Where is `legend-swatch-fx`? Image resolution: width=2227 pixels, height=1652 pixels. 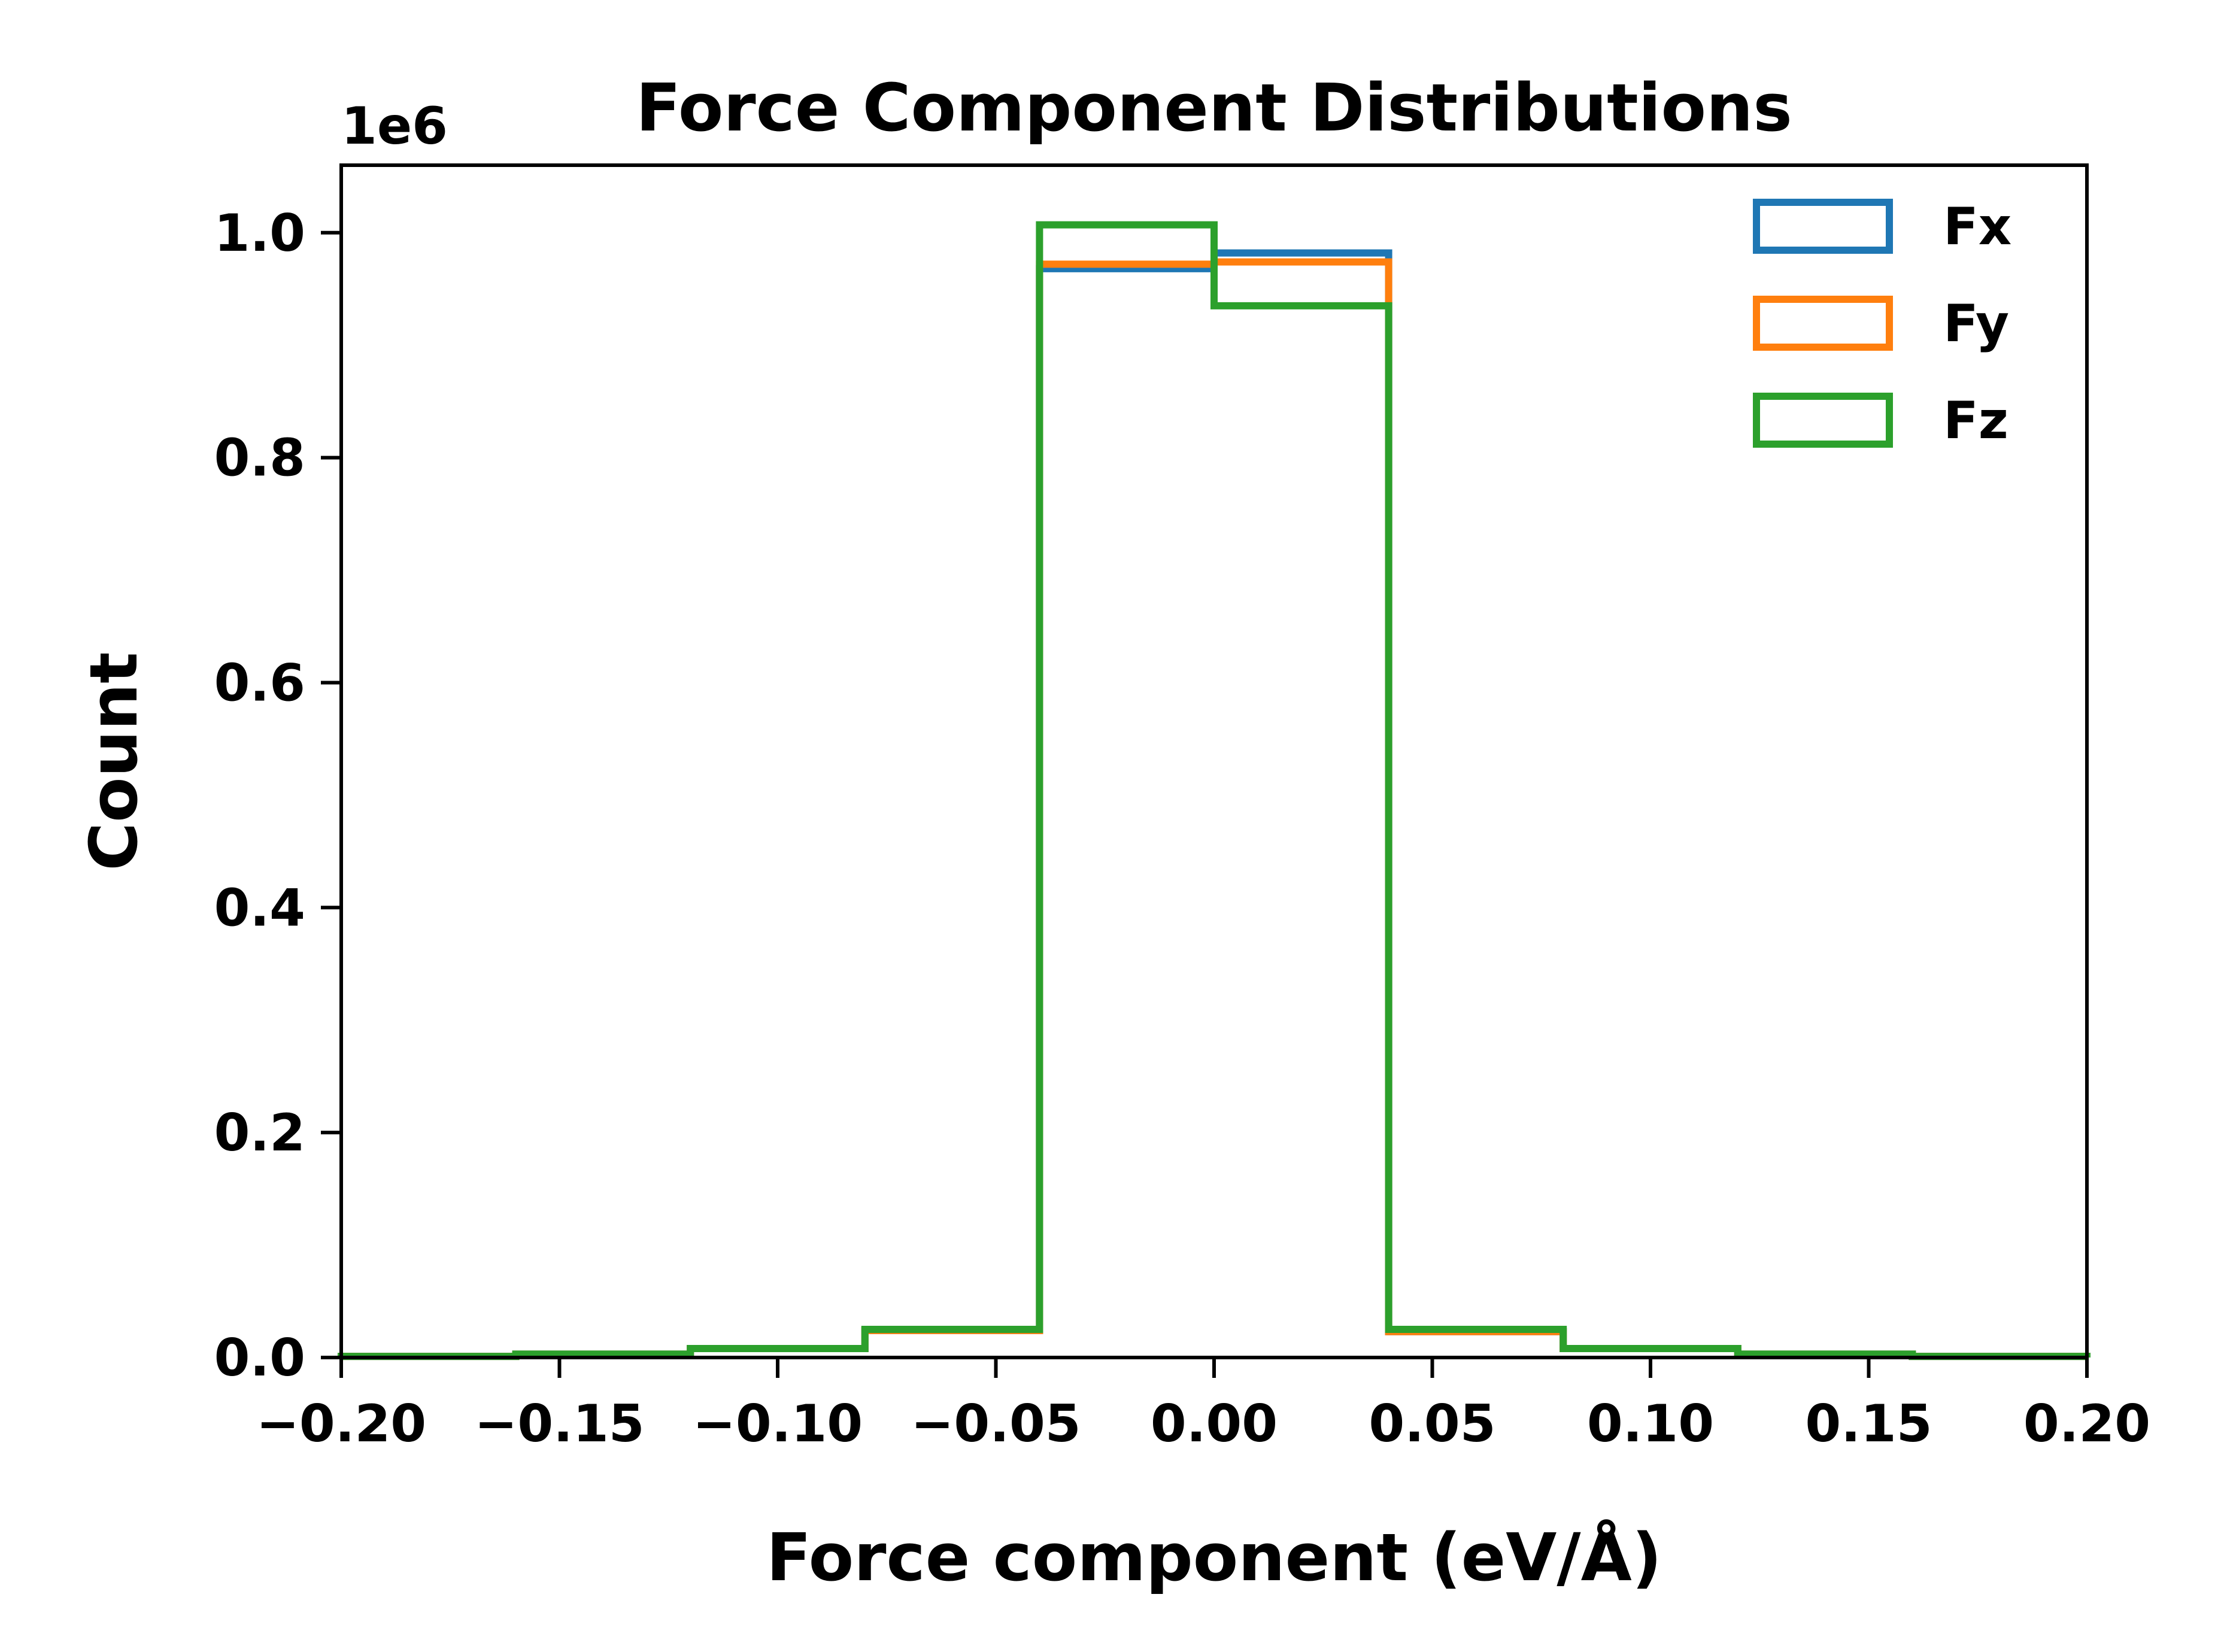 legend-swatch-fx is located at coordinates (1823, 226).